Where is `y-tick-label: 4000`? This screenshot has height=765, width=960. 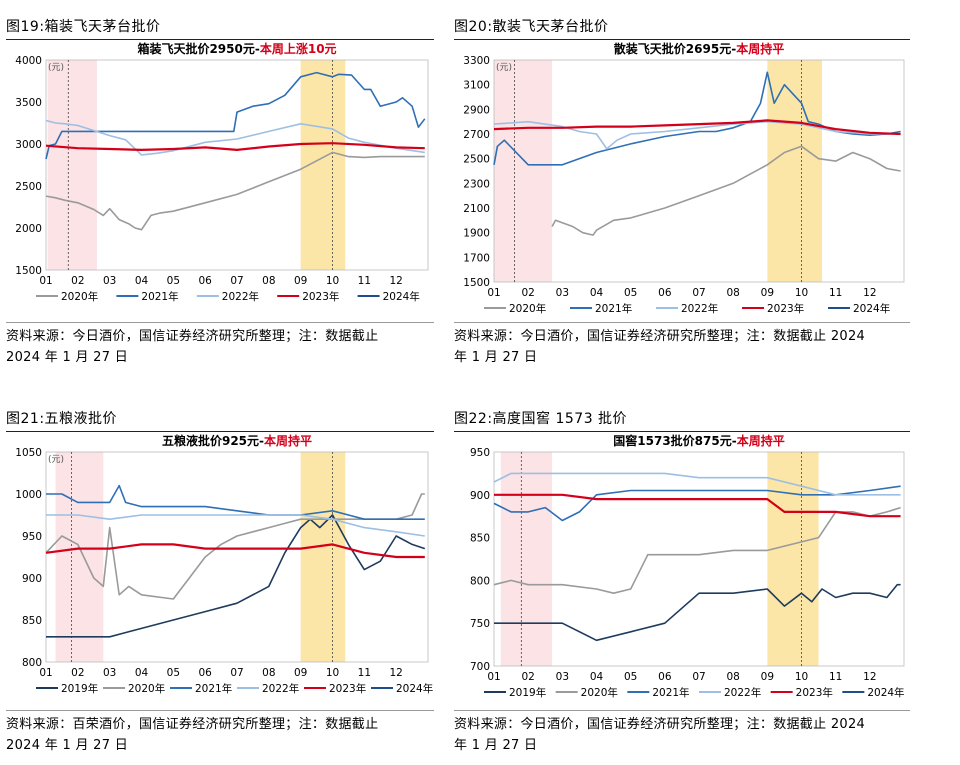 y-tick-label: 4000 is located at coordinates (28, 61).